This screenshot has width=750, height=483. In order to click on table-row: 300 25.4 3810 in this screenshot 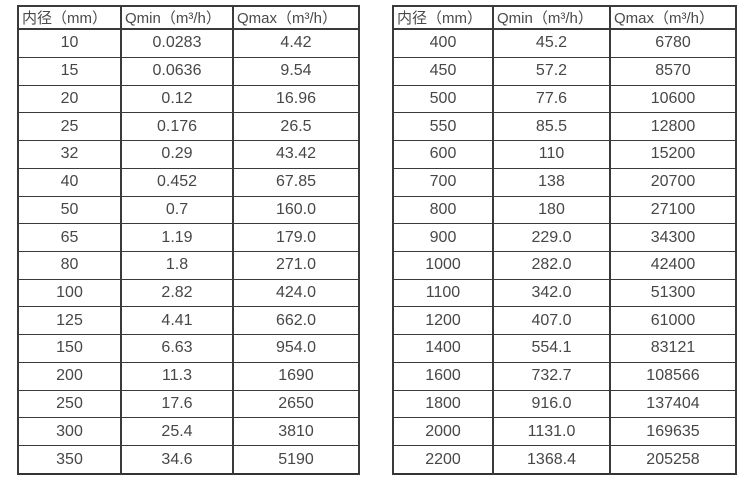, I will do `click(188, 431)`.